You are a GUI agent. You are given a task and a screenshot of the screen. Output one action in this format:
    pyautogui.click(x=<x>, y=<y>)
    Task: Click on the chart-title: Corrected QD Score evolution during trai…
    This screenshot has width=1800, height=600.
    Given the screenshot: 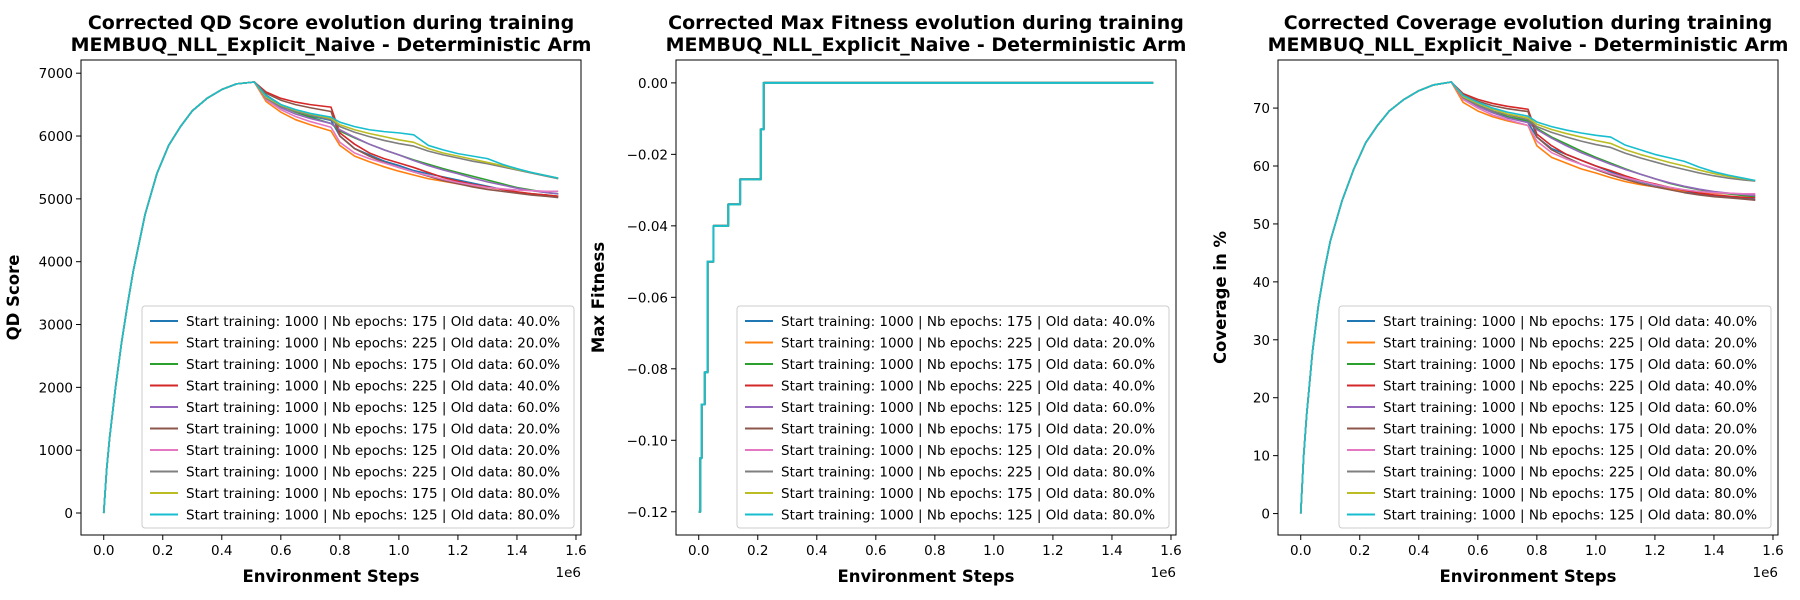 What is the action you would take?
    pyautogui.click(x=331, y=23)
    